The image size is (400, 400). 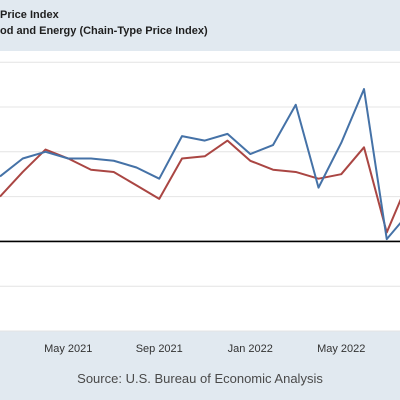 What do you see at coordinates (104, 31) in the screenshot?
I see `chart-subtitle: od and Energy (Chain-Type Price Index)` at bounding box center [104, 31].